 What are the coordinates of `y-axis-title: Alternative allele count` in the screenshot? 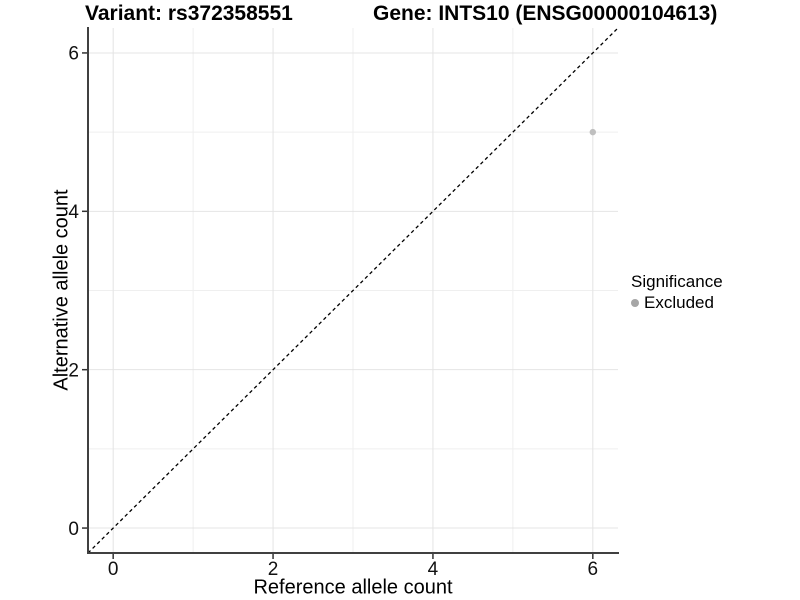 It's located at (61, 290).